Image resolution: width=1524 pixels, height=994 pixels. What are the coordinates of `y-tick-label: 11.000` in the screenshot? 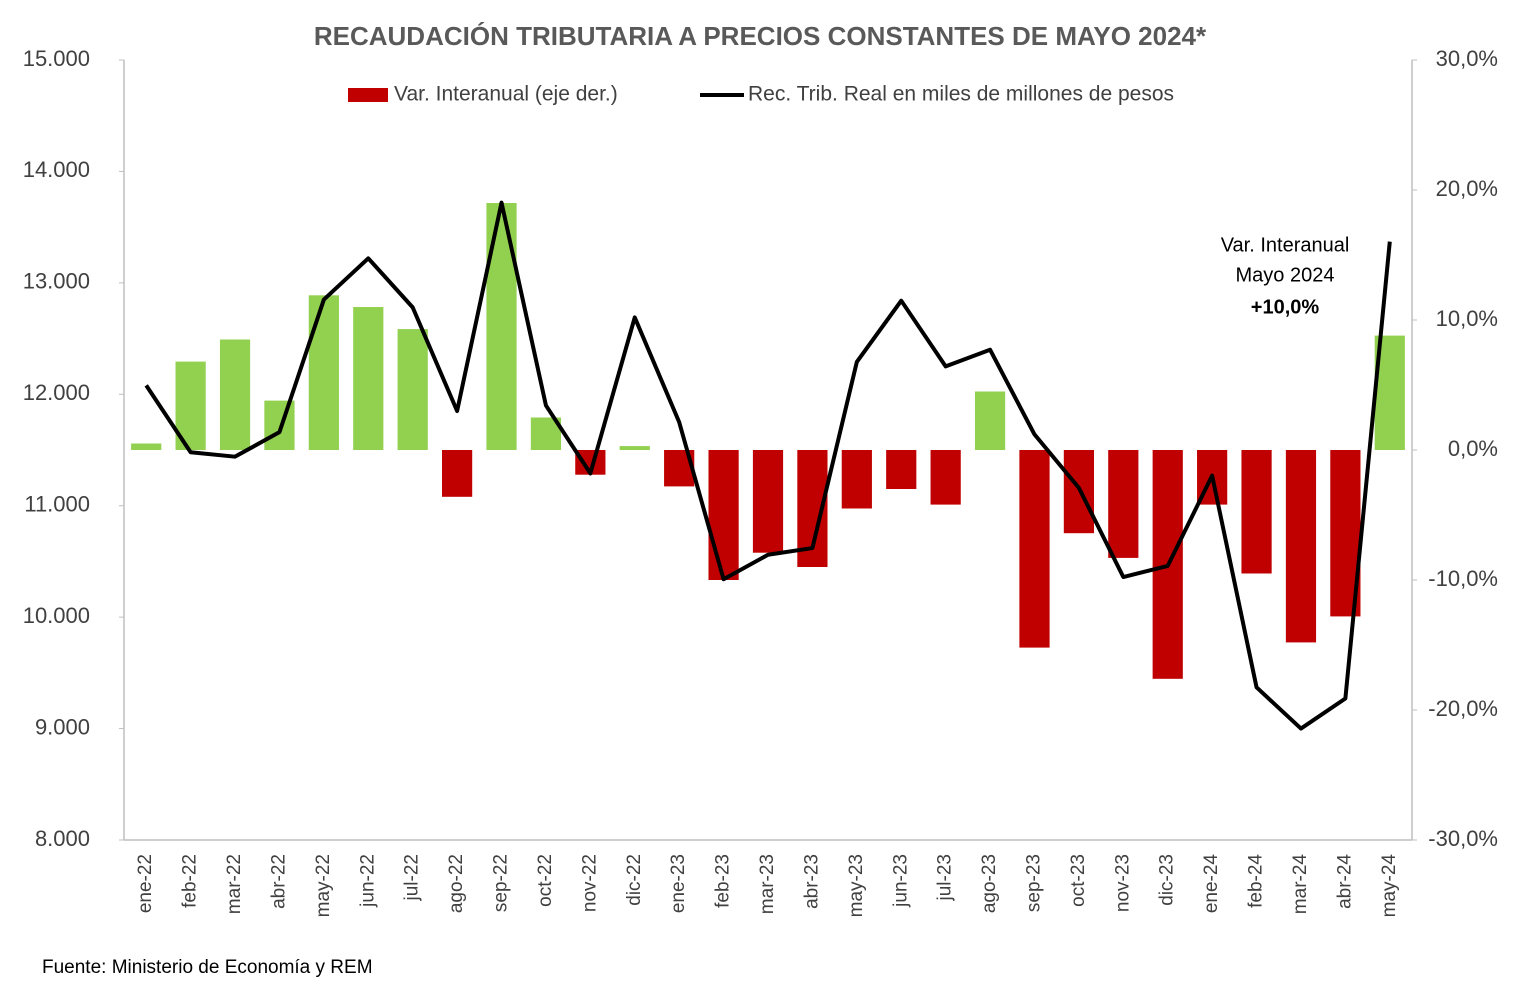 It's located at (57, 504).